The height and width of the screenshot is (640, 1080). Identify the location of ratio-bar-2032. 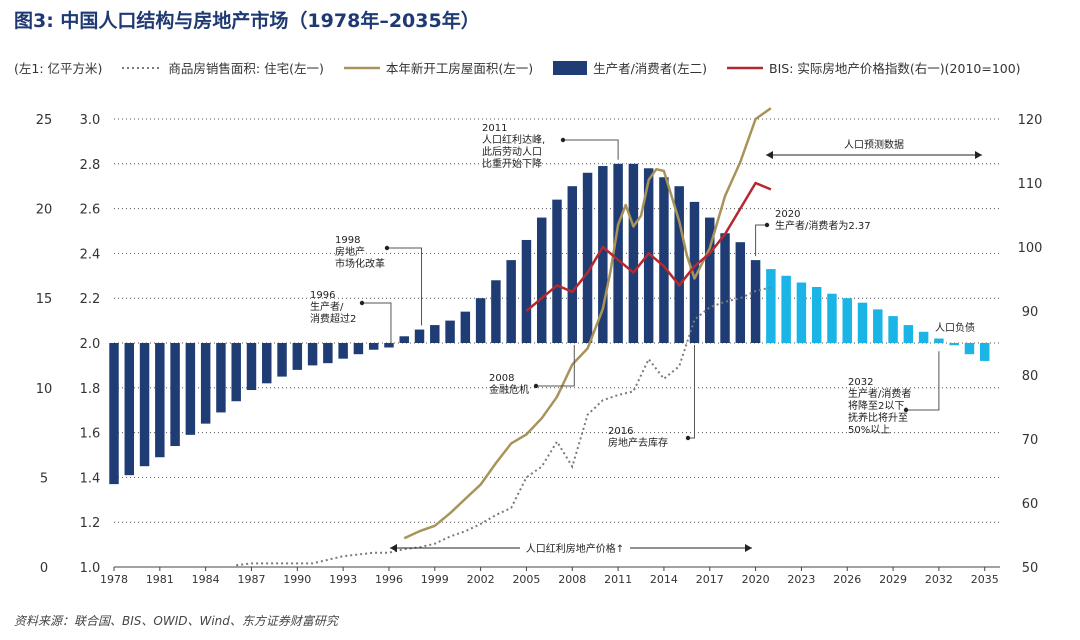
(939, 340).